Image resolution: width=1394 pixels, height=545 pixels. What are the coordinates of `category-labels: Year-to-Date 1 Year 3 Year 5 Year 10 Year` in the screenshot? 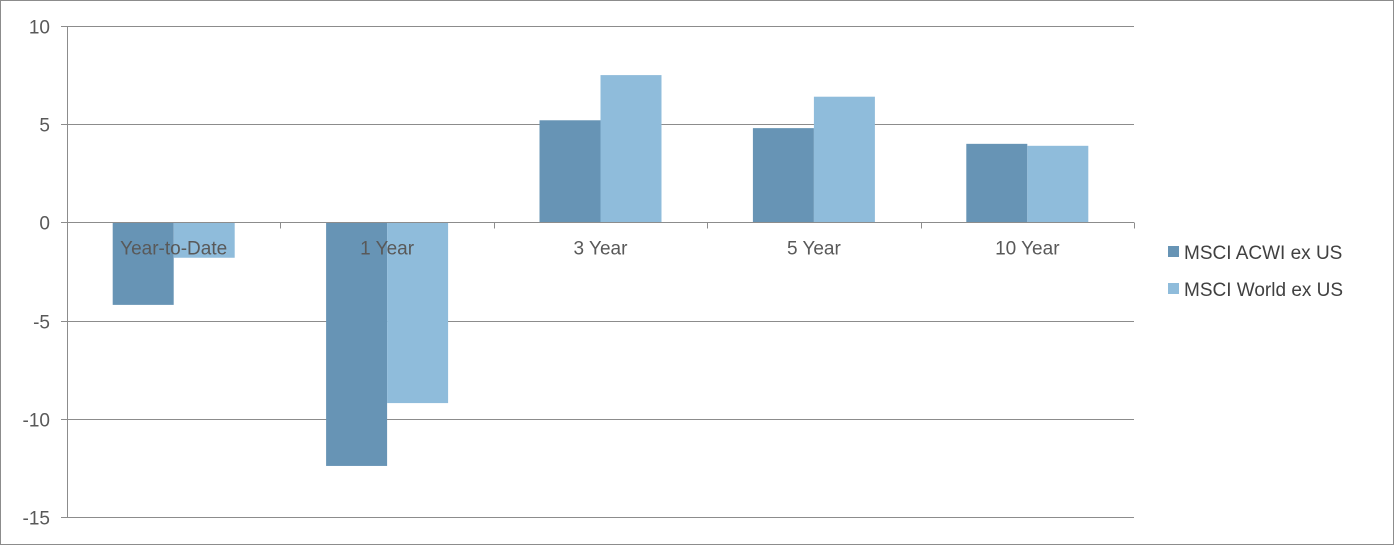 It's located at (590, 249).